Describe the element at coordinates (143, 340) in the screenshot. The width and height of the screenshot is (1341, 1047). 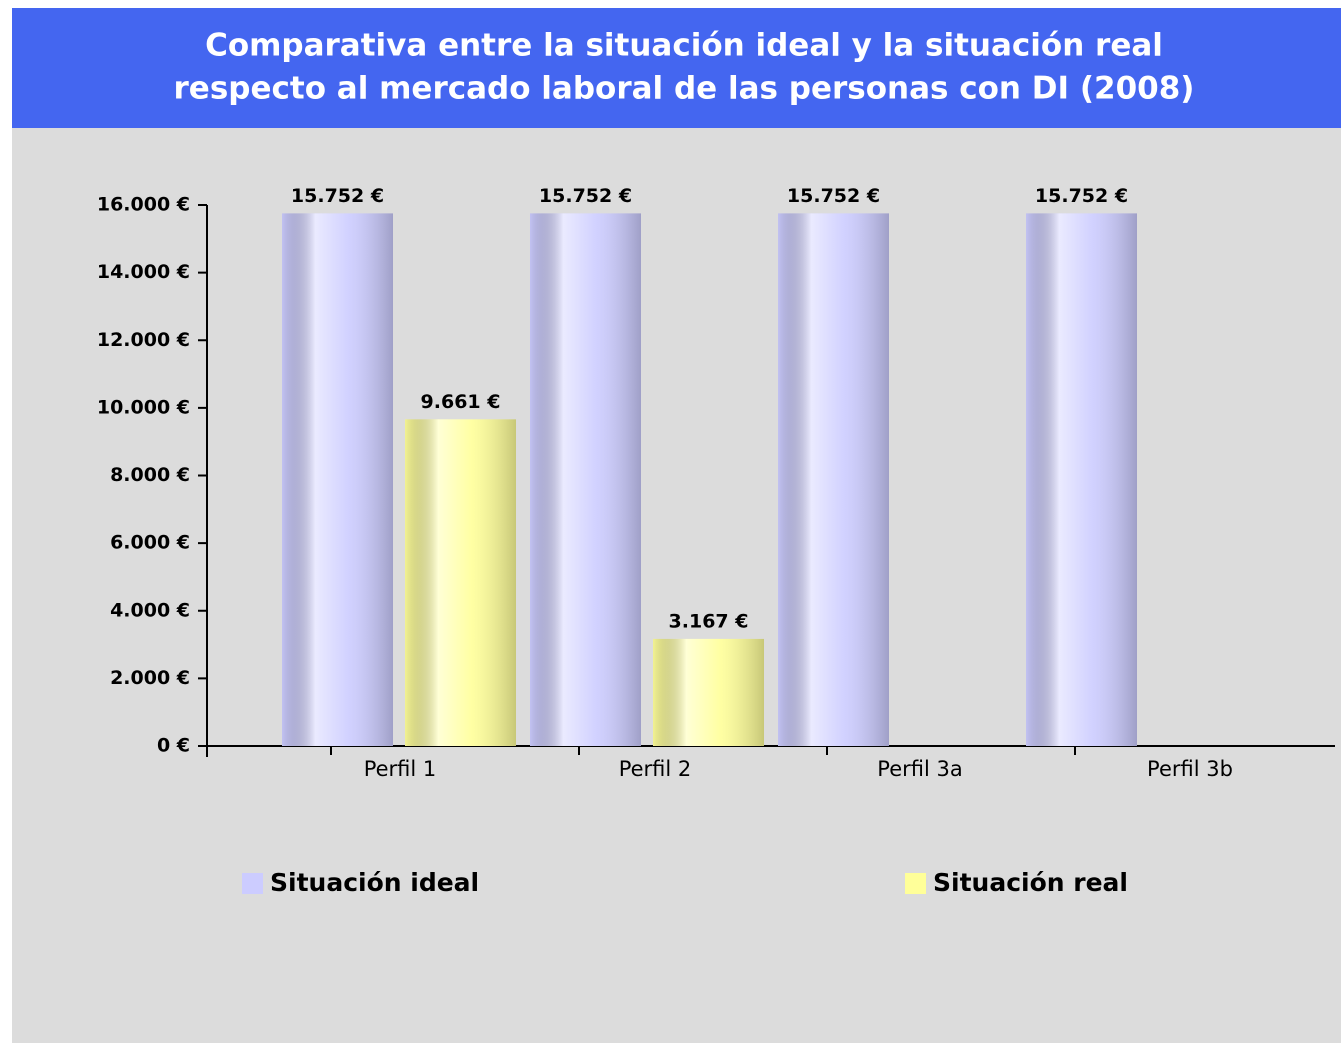
I see `y-tick-label: 12.000 €` at that location.